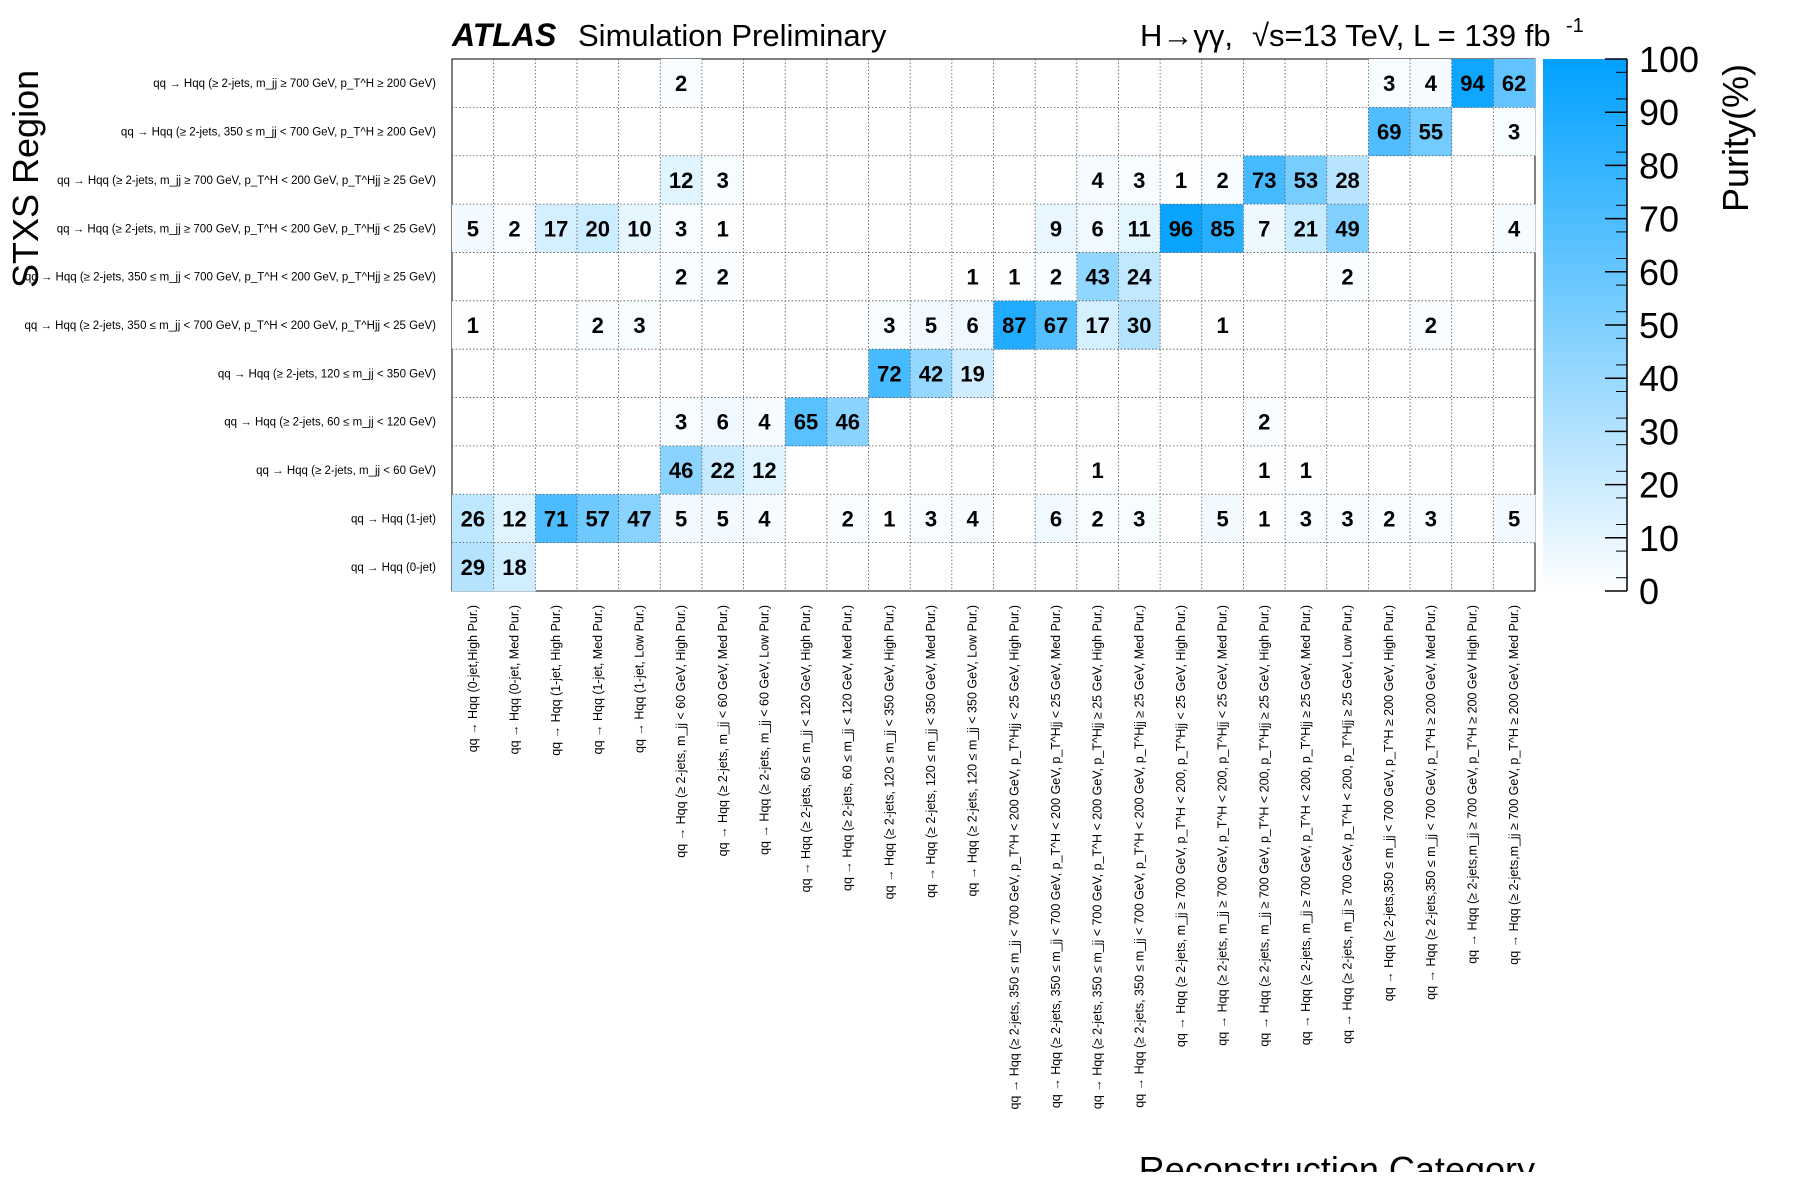 The width and height of the screenshot is (1796, 1177). I want to click on cell-value: 65, so click(806, 422).